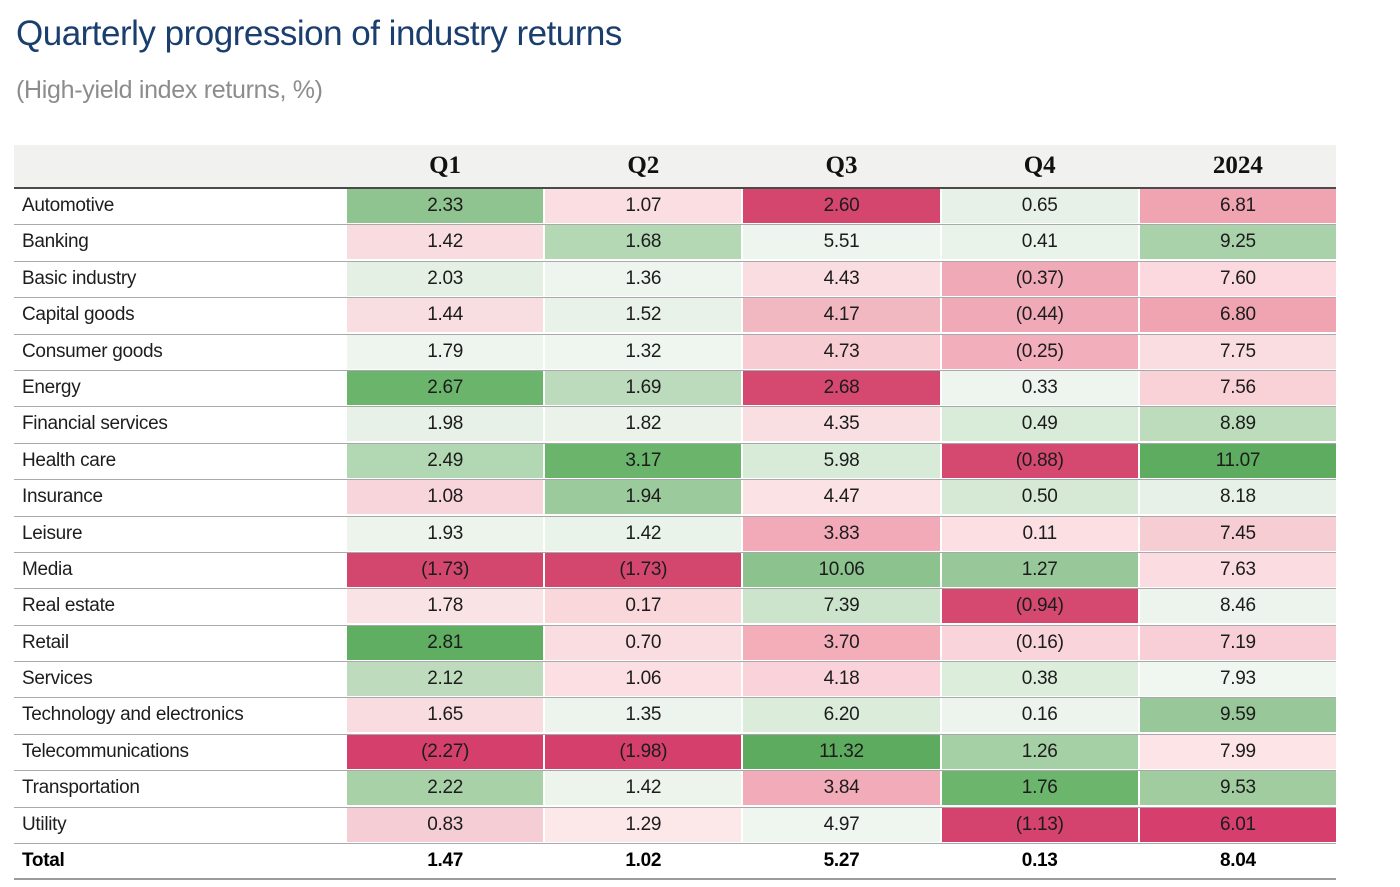 This screenshot has height=887, width=1400. What do you see at coordinates (445, 315) in the screenshot?
I see `value-cell: 1.44` at bounding box center [445, 315].